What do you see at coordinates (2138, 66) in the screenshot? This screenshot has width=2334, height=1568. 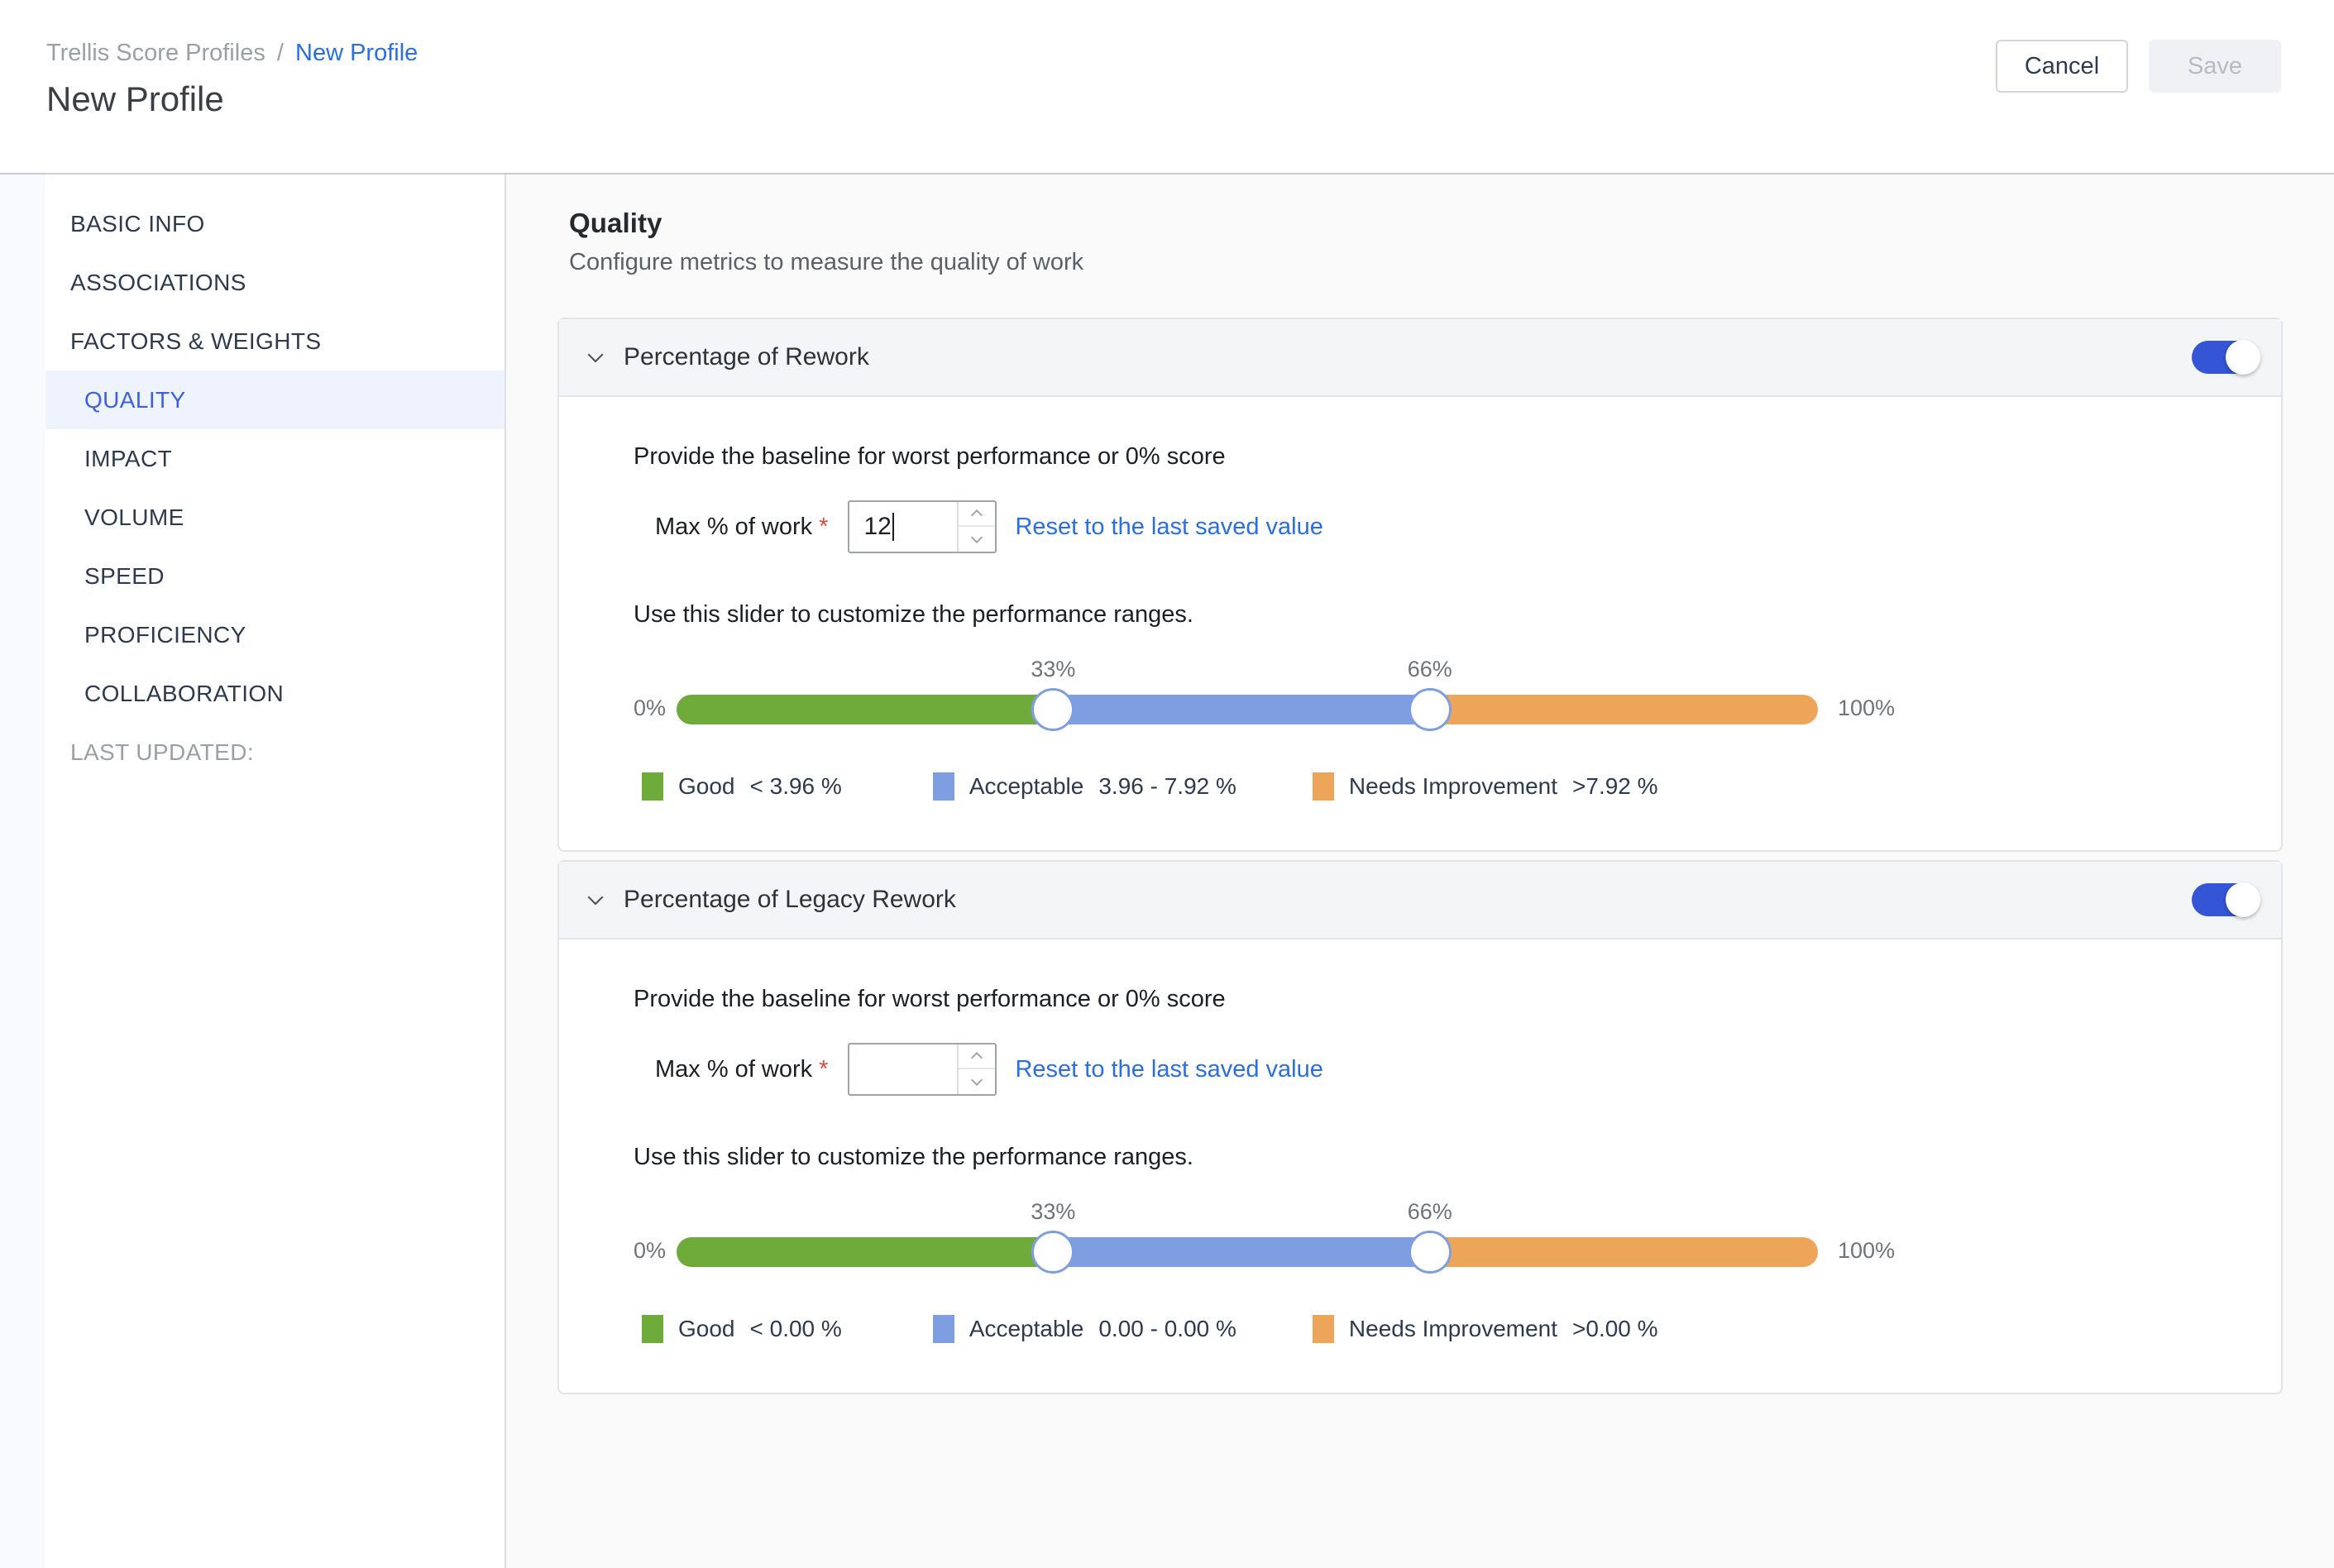 I see `header-actions: Cancel Save` at bounding box center [2138, 66].